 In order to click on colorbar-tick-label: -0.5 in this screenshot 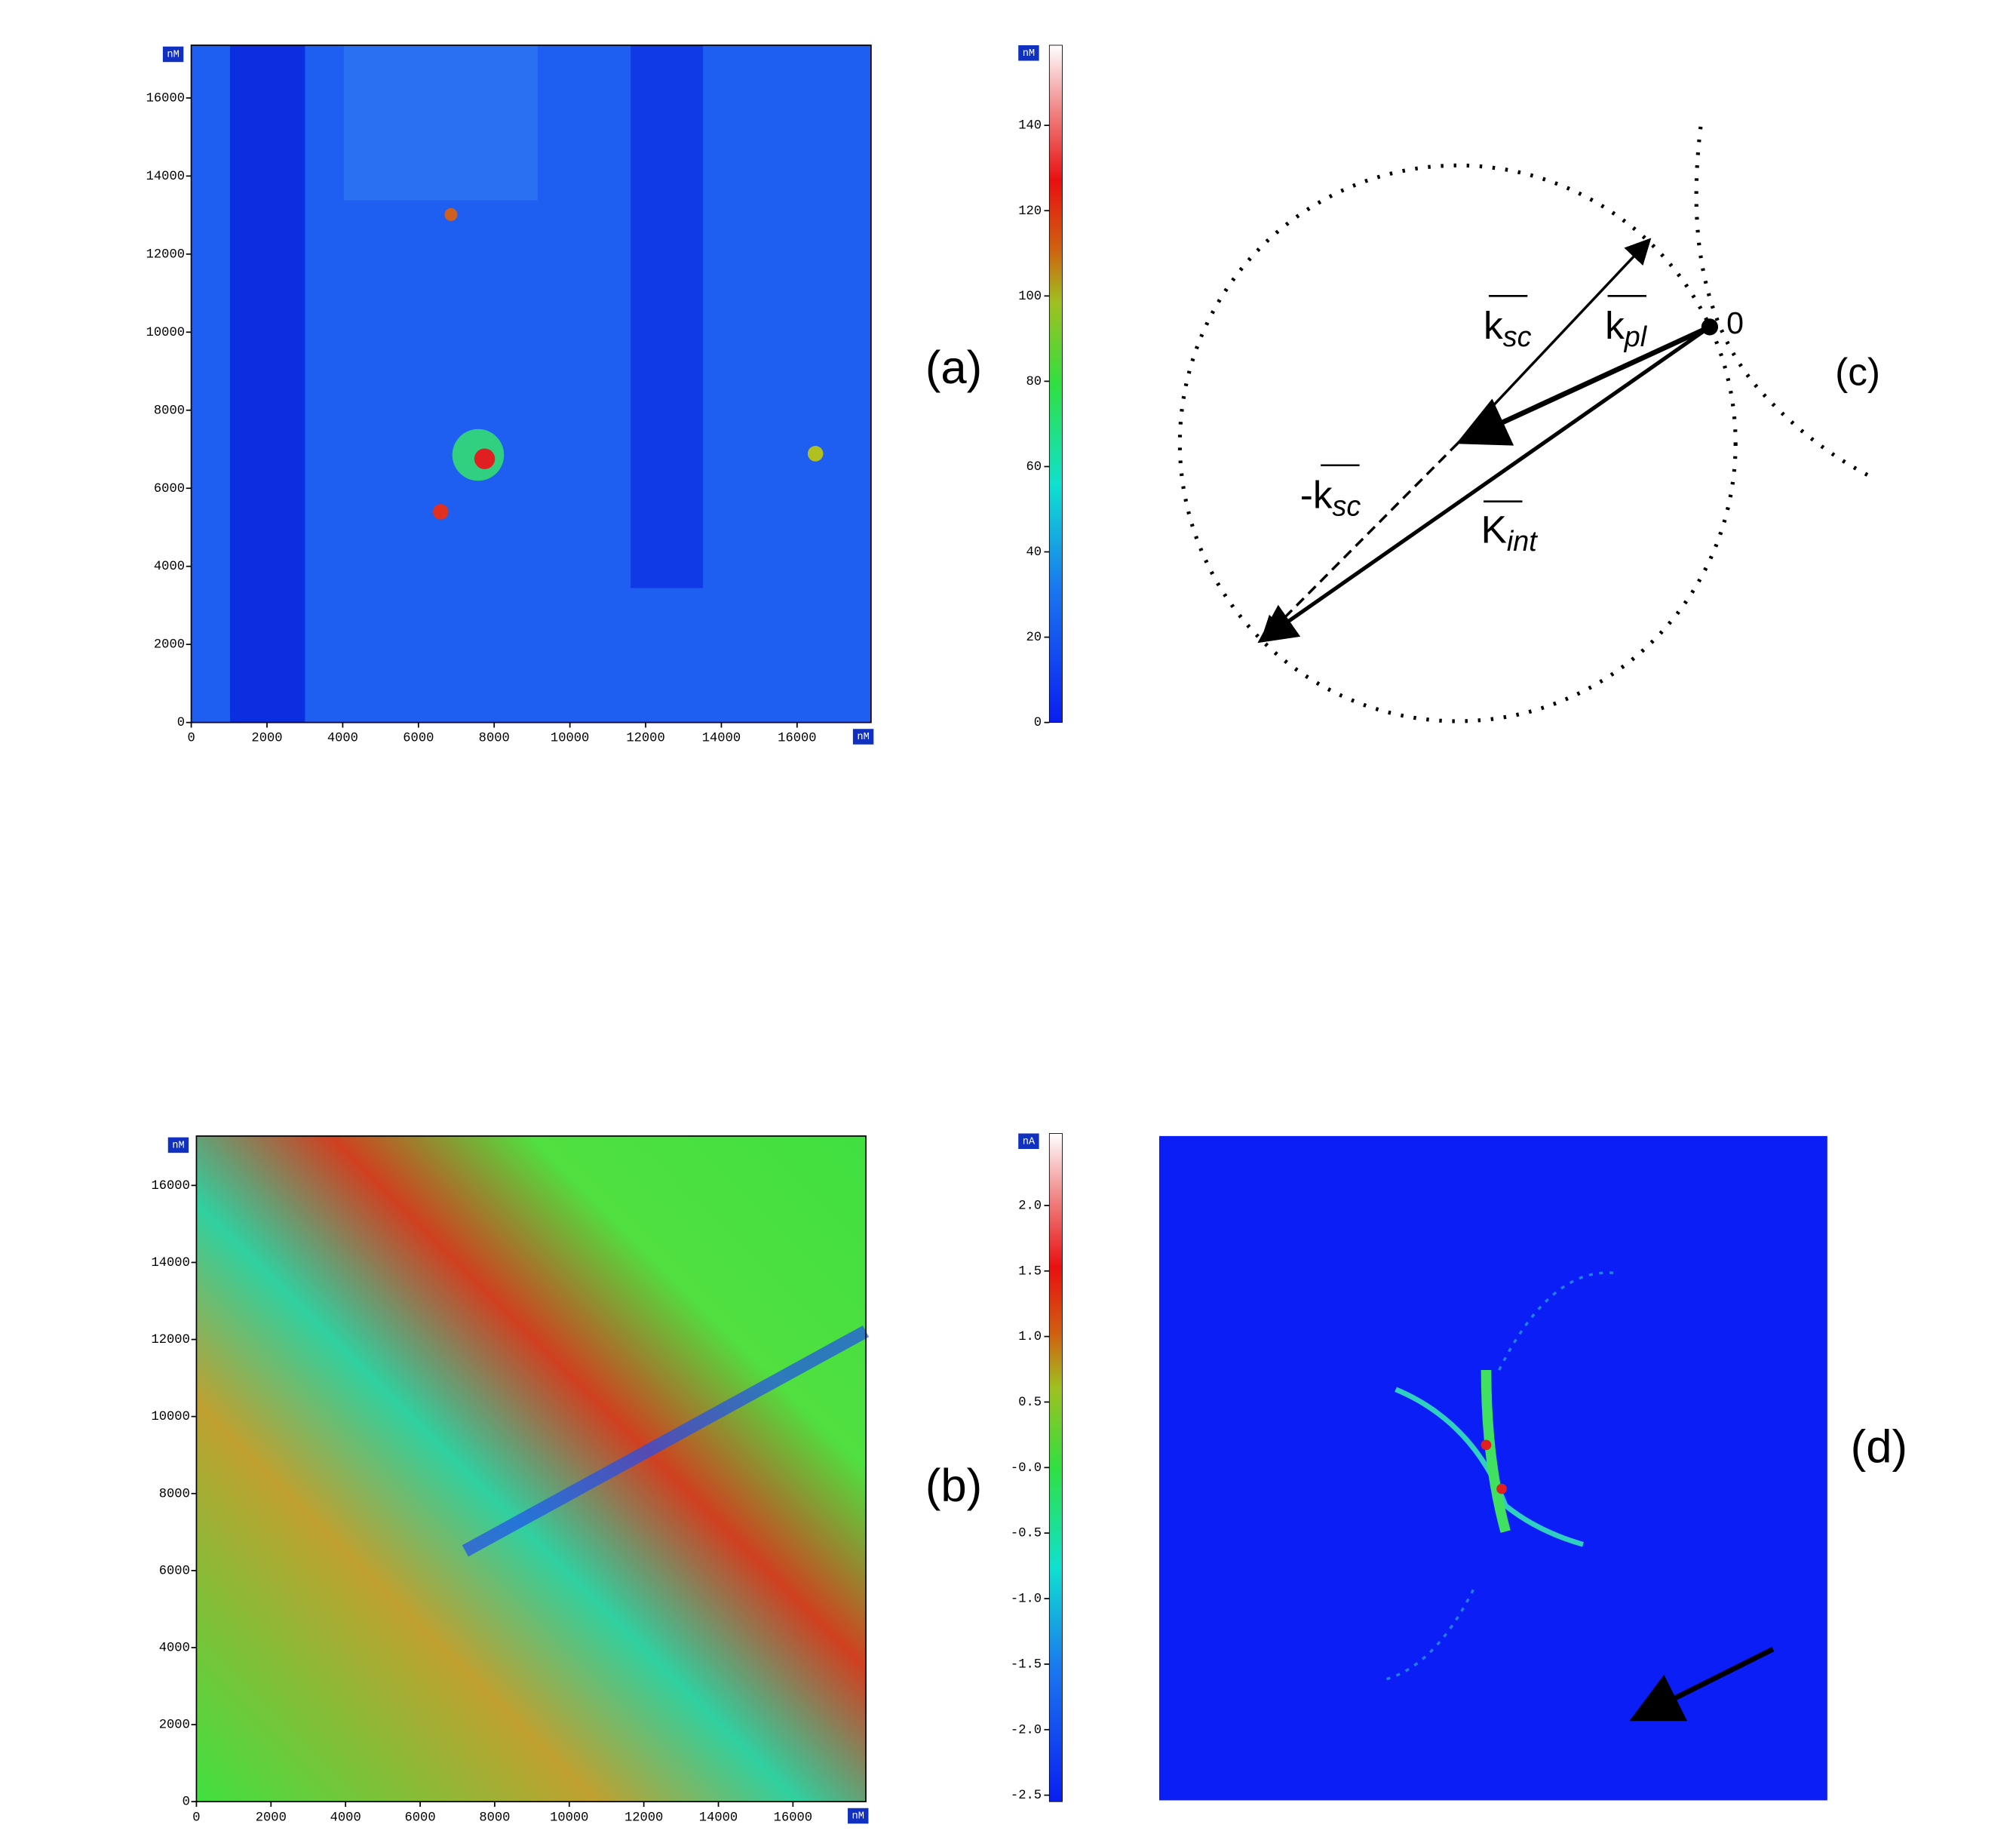, I will do `click(1026, 1534)`.